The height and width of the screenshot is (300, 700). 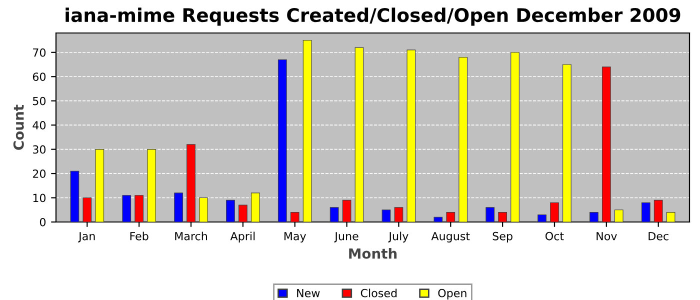 What do you see at coordinates (658, 236) in the screenshot?
I see `x-tick-label: Dec` at bounding box center [658, 236].